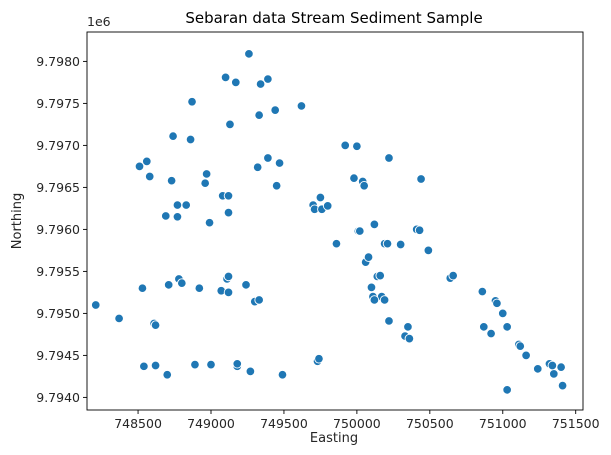 The height and width of the screenshot is (455, 611). What do you see at coordinates (430, 423) in the screenshot?
I see `x-tick-label: 750500` at bounding box center [430, 423].